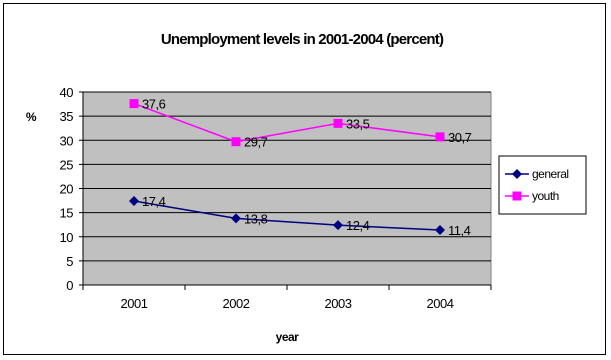  I want to click on y-tick-label: 20, so click(67, 189).